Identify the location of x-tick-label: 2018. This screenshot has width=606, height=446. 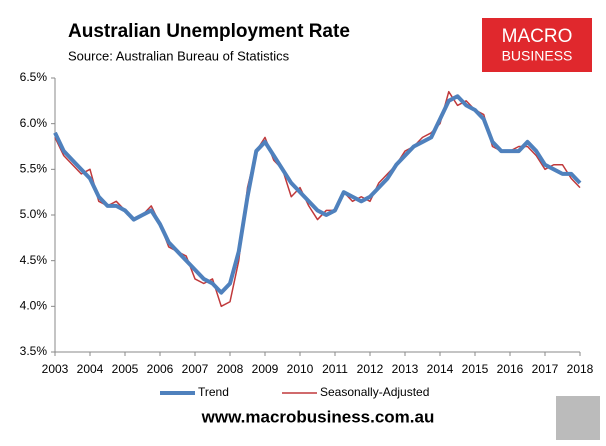
(580, 369).